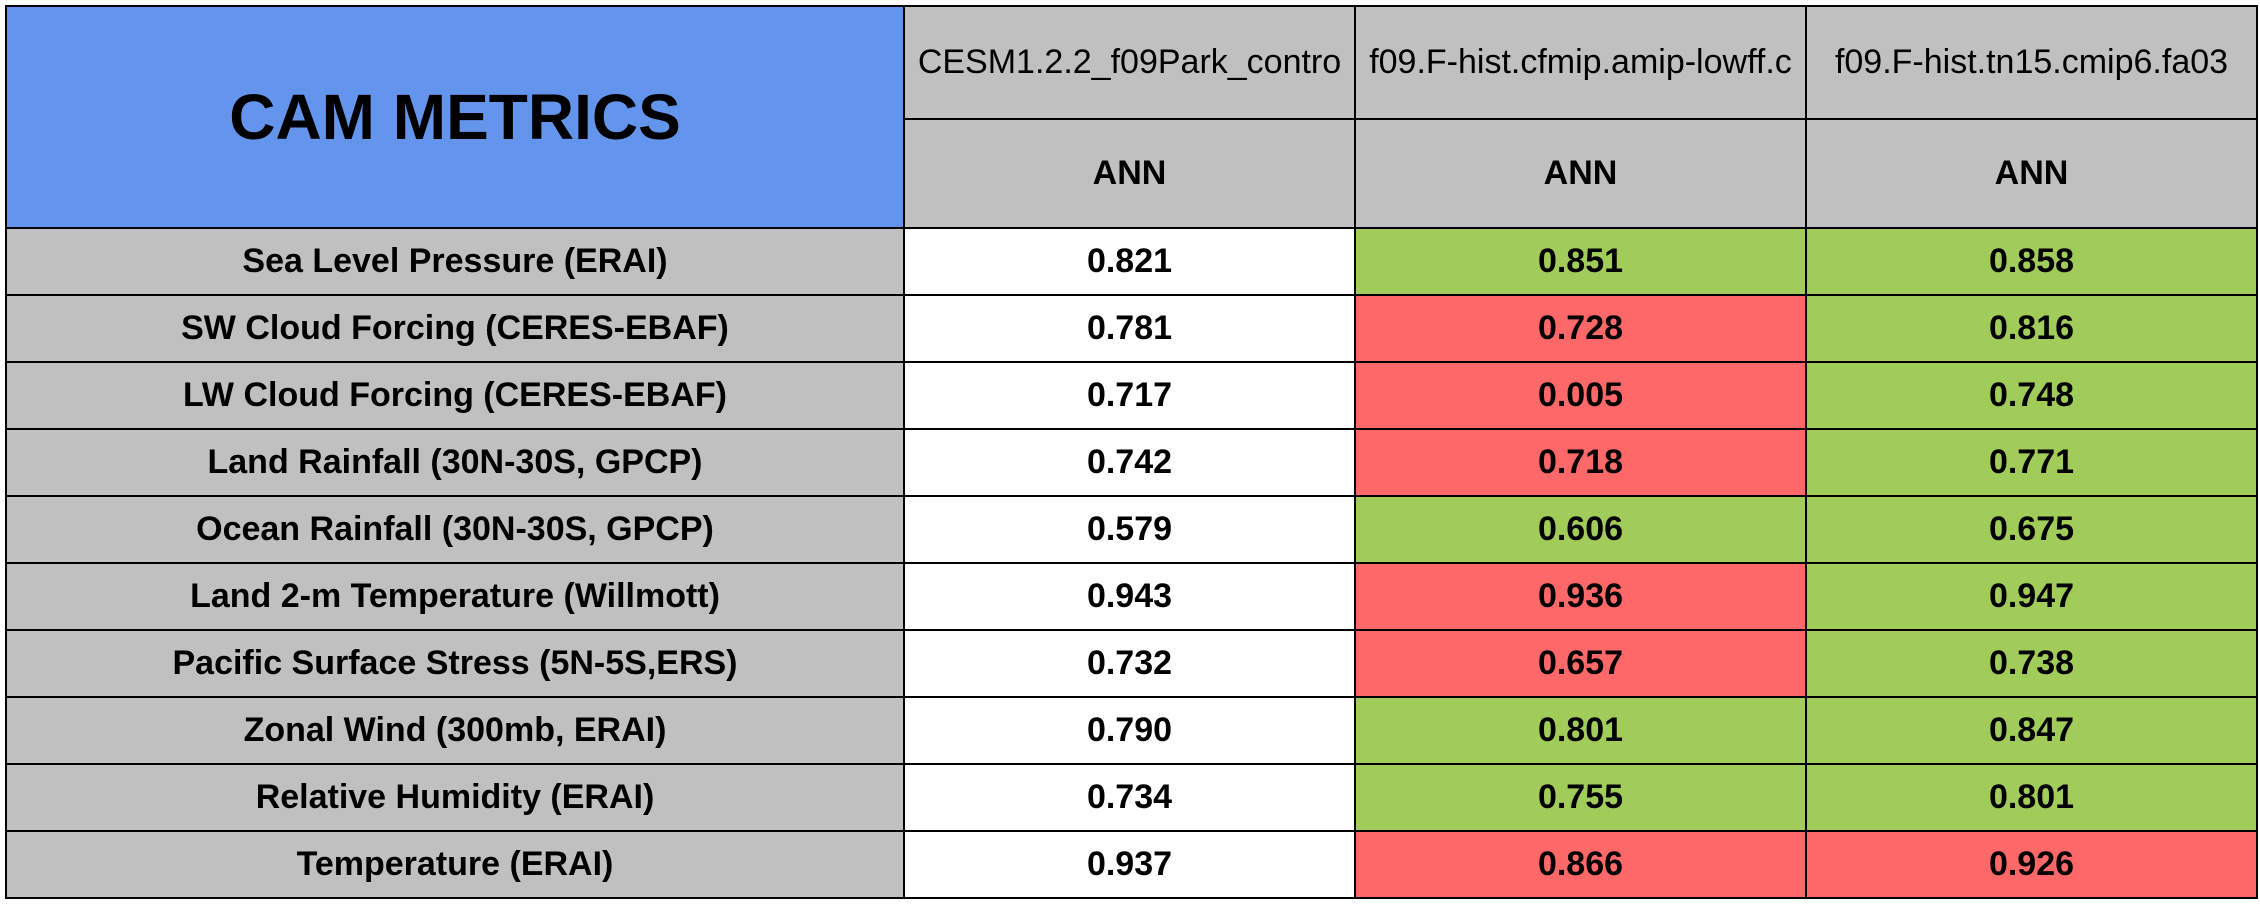  I want to click on metric-value-cell: 0.718, so click(1580, 462).